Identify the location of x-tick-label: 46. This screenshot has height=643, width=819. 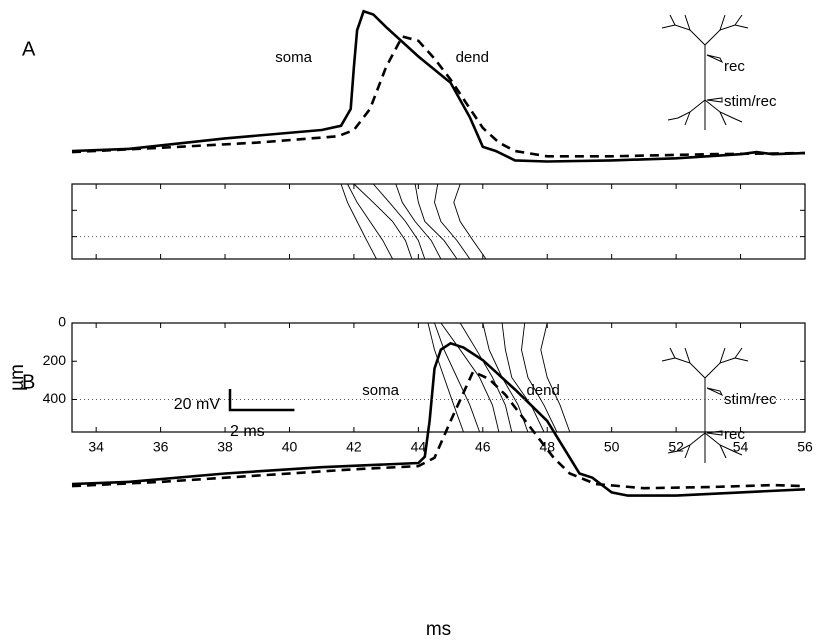
(483, 447).